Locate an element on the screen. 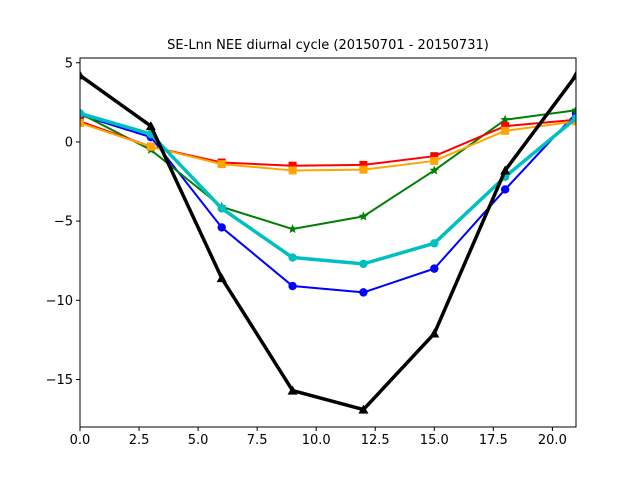  x-tick-label: 5.0 is located at coordinates (198, 440).